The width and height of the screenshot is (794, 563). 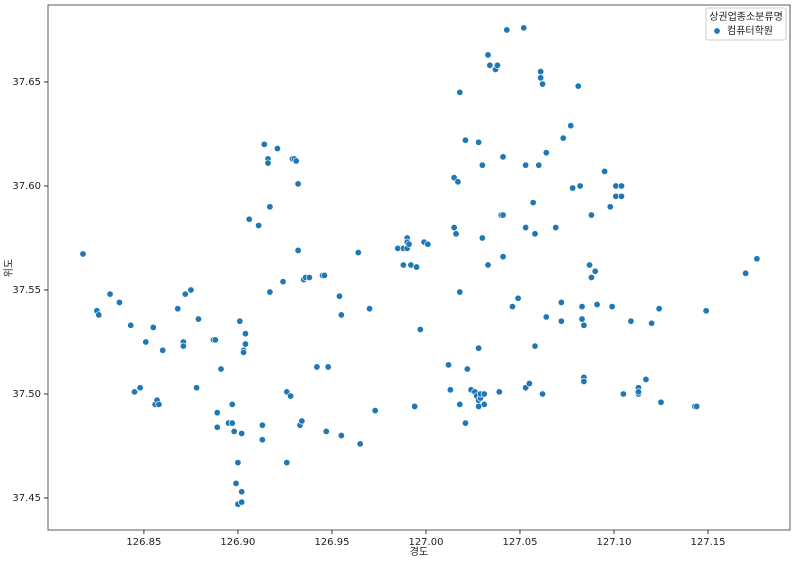 What do you see at coordinates (708, 542) in the screenshot?
I see `x-tick-label: 127.15` at bounding box center [708, 542].